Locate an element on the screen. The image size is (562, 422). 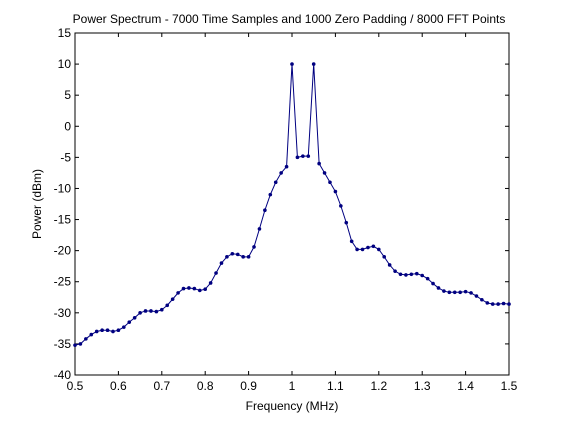
x-tick-label: 0.7 is located at coordinates (161, 386).